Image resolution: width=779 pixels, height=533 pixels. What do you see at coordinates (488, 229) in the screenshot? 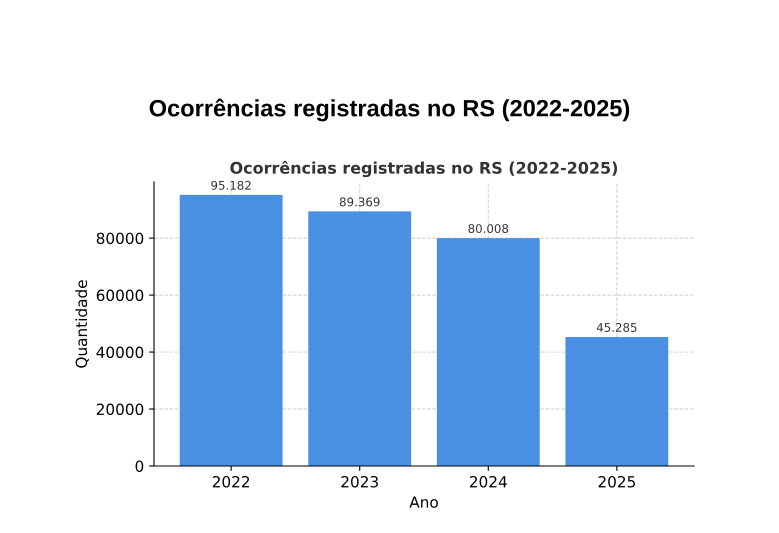
I see `data-label: 80.008` at bounding box center [488, 229].